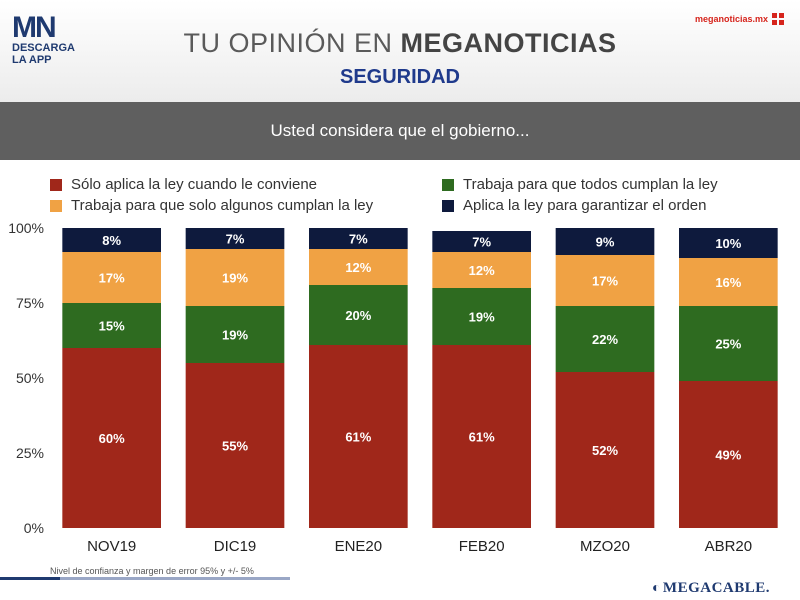 Image resolution: width=800 pixels, height=600 pixels. I want to click on data-label: 55%, so click(235, 446).